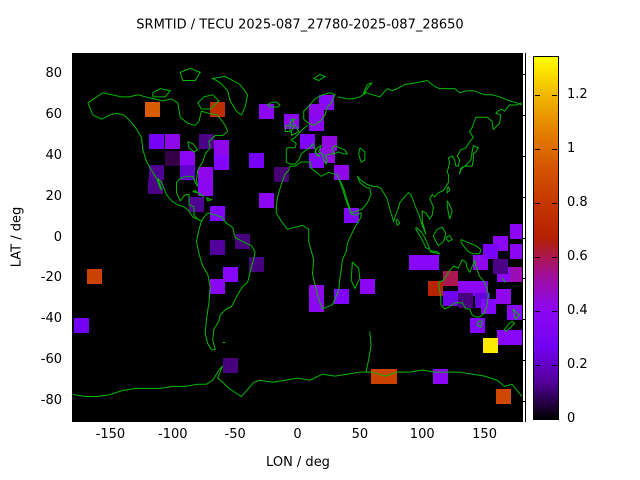  Describe the element at coordinates (422, 434) in the screenshot. I see `x-tick-label: 100` at that location.